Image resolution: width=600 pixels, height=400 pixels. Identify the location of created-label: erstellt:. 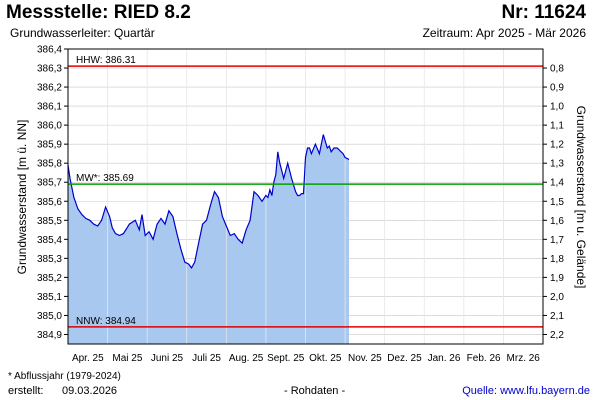
(26, 391).